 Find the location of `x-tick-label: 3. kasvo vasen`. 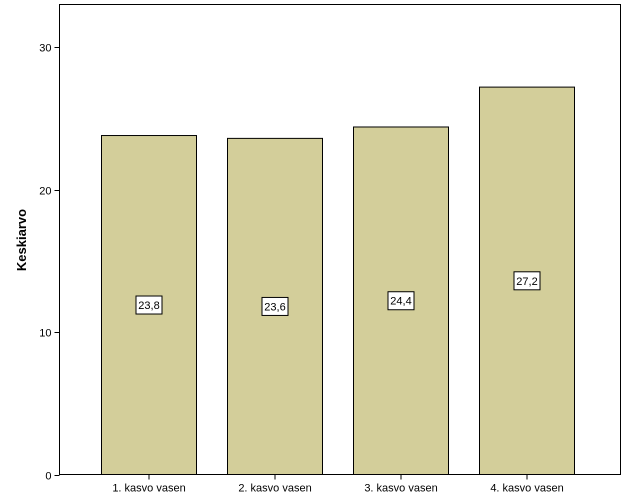

x-tick-label: 3. kasvo vasen is located at coordinates (400, 489).